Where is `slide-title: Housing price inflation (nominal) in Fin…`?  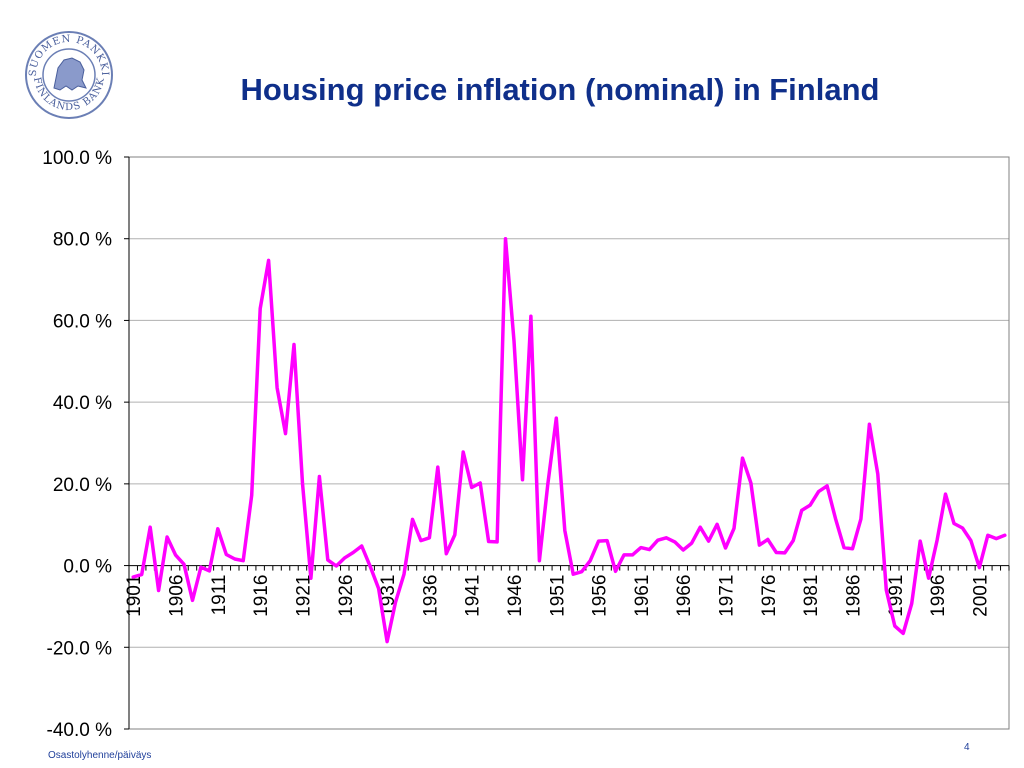
slide-title: Housing price inflation (nominal) in Fin… is located at coordinates (560, 89).